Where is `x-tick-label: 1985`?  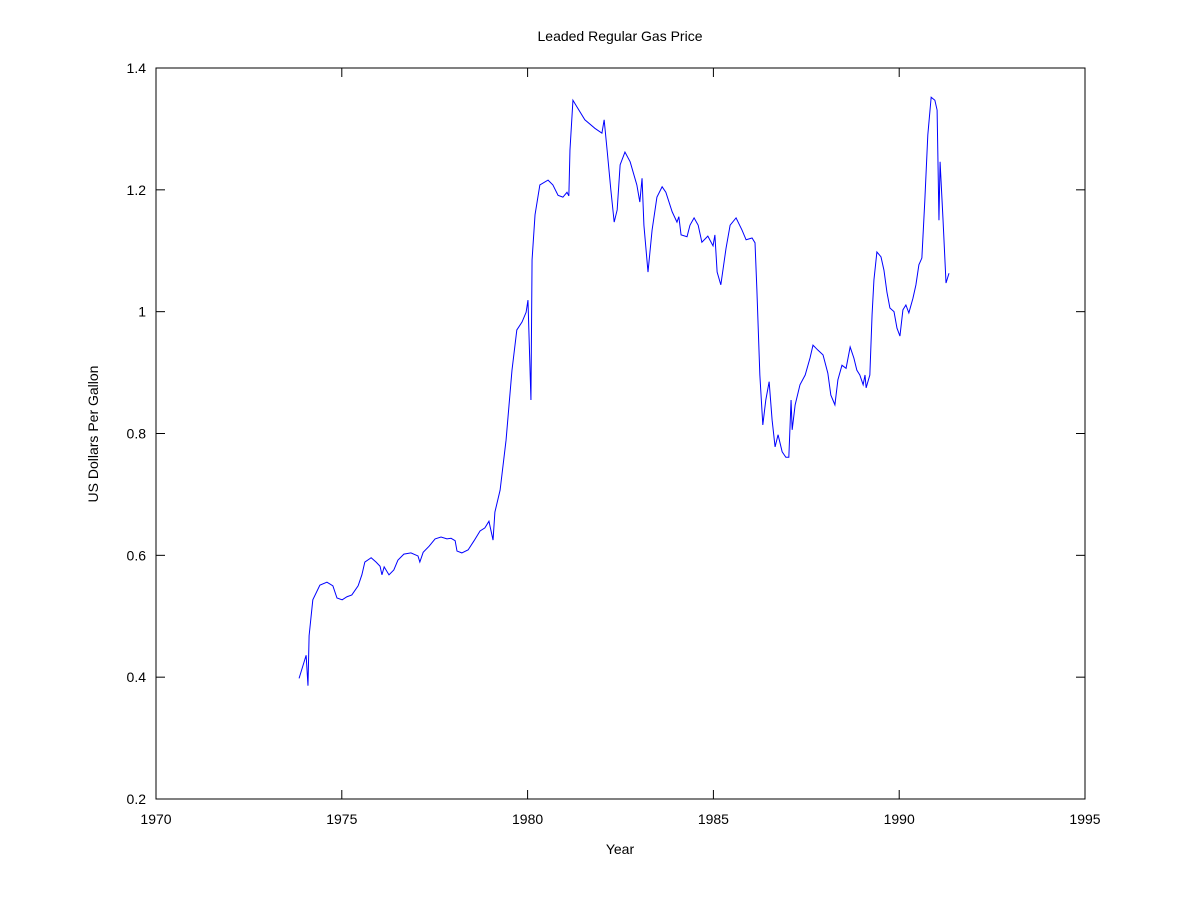
x-tick-label: 1985 is located at coordinates (713, 819).